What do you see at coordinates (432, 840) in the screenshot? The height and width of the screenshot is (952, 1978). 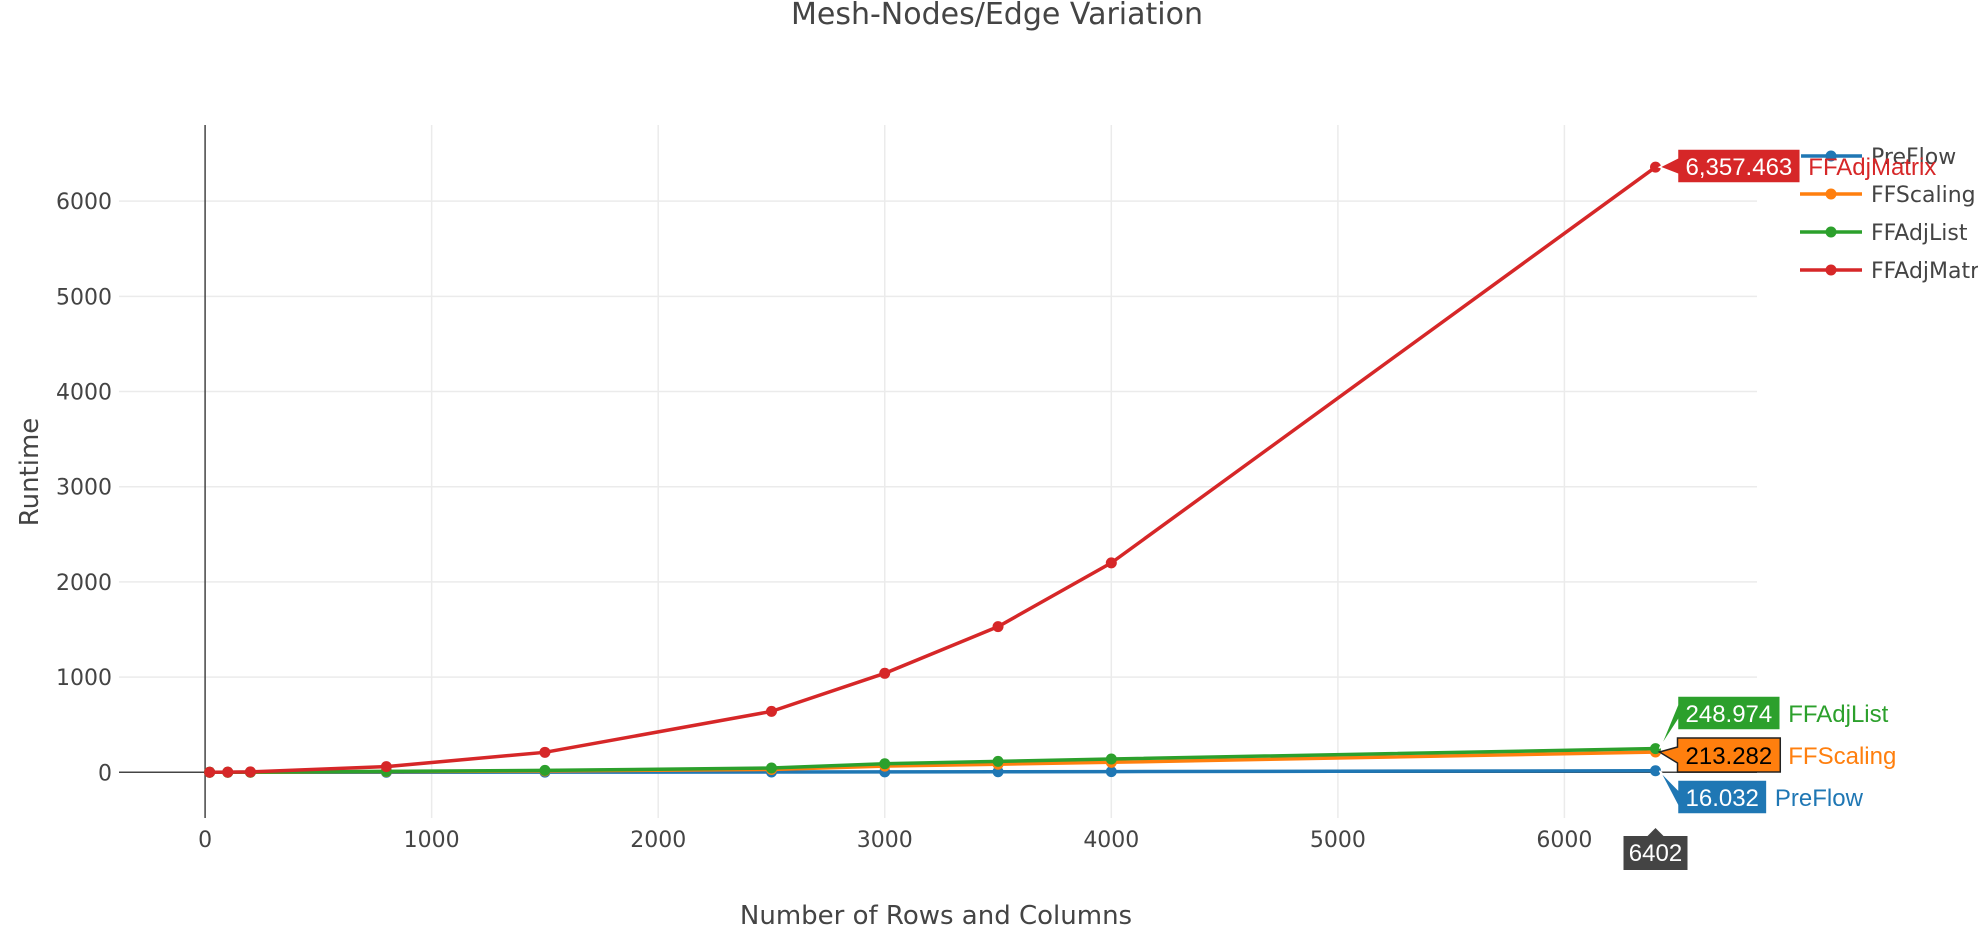 I see `x-tick-label: 1000` at bounding box center [432, 840].